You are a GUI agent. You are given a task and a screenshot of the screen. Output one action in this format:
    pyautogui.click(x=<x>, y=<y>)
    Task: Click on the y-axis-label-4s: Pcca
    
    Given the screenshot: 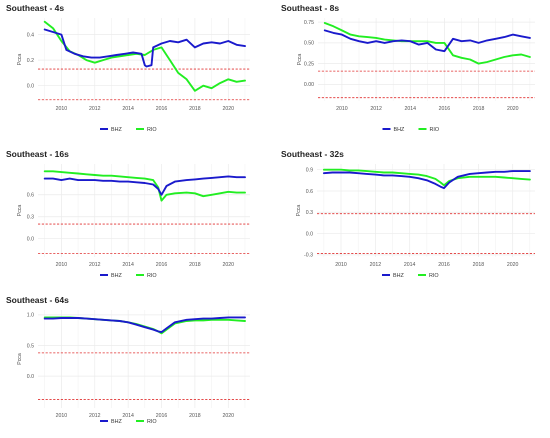 What is the action you would take?
    pyautogui.click(x=20, y=60)
    